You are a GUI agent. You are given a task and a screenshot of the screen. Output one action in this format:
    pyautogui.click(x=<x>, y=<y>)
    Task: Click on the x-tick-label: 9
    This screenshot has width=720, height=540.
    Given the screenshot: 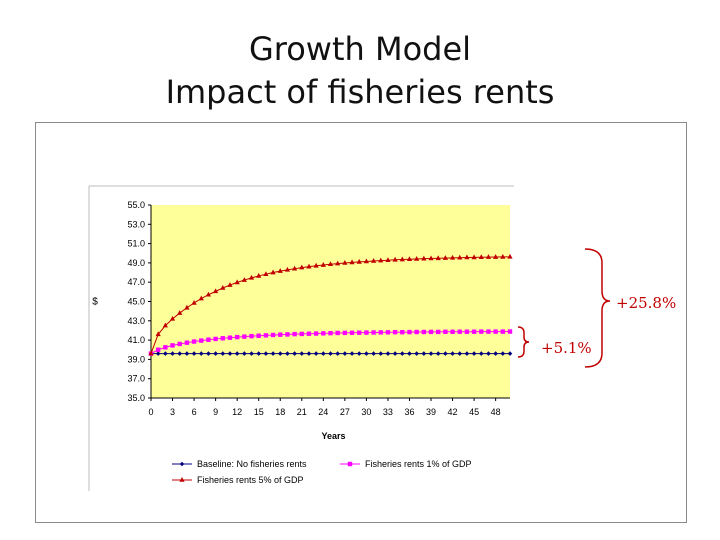 What is the action you would take?
    pyautogui.click(x=215, y=412)
    